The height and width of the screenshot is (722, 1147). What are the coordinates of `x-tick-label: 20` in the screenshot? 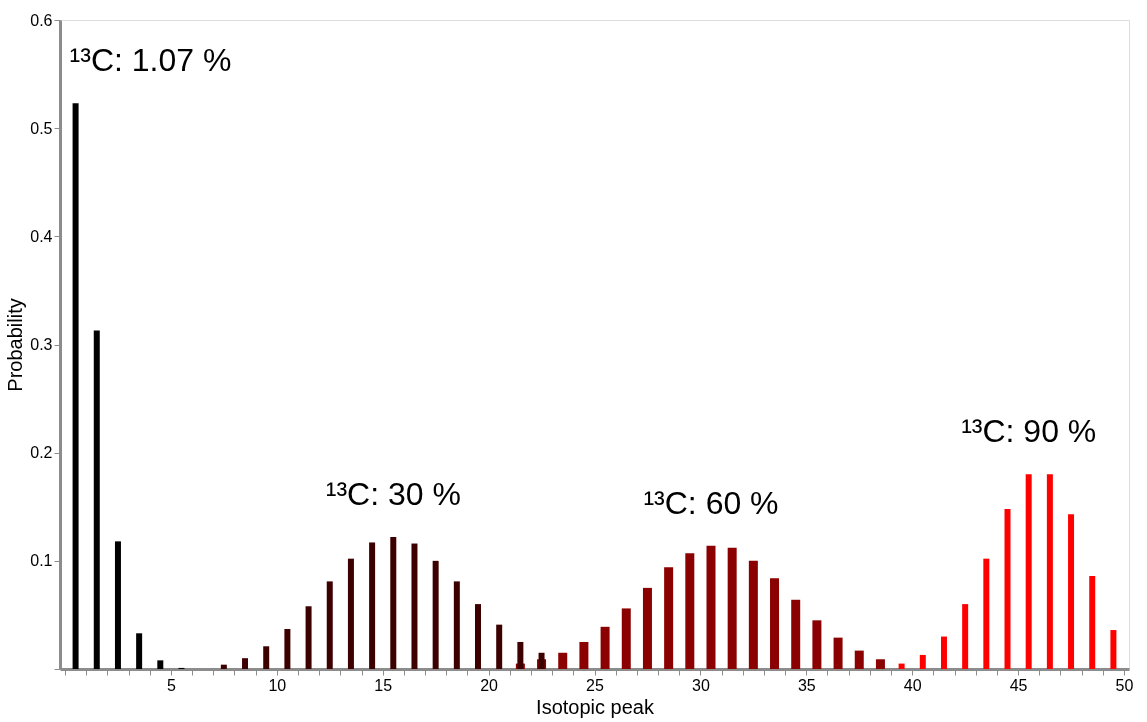 It's located at (489, 685).